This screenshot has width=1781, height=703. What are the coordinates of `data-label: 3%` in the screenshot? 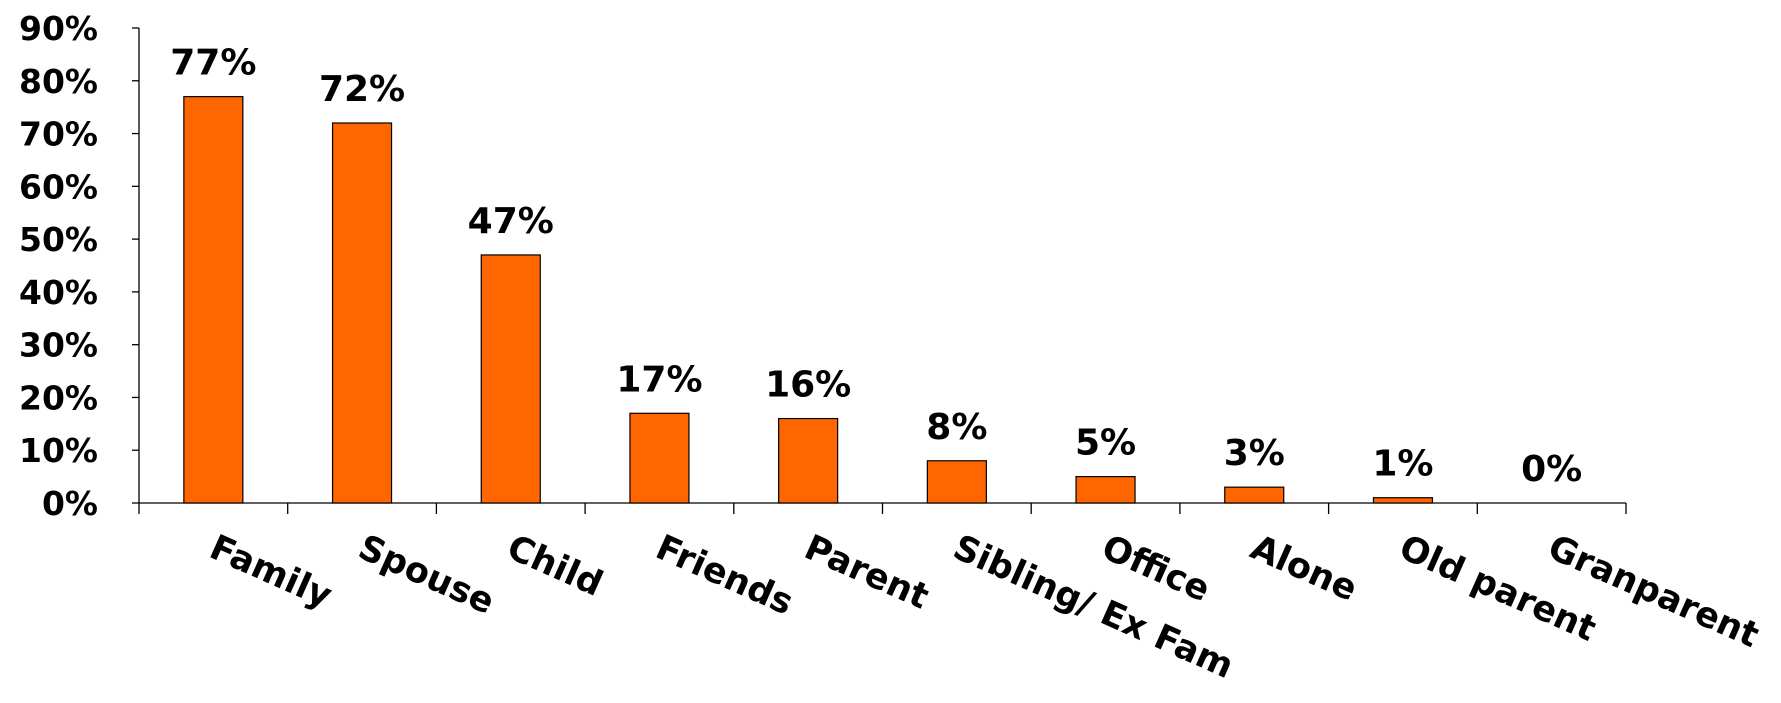 It's located at (1254, 453).